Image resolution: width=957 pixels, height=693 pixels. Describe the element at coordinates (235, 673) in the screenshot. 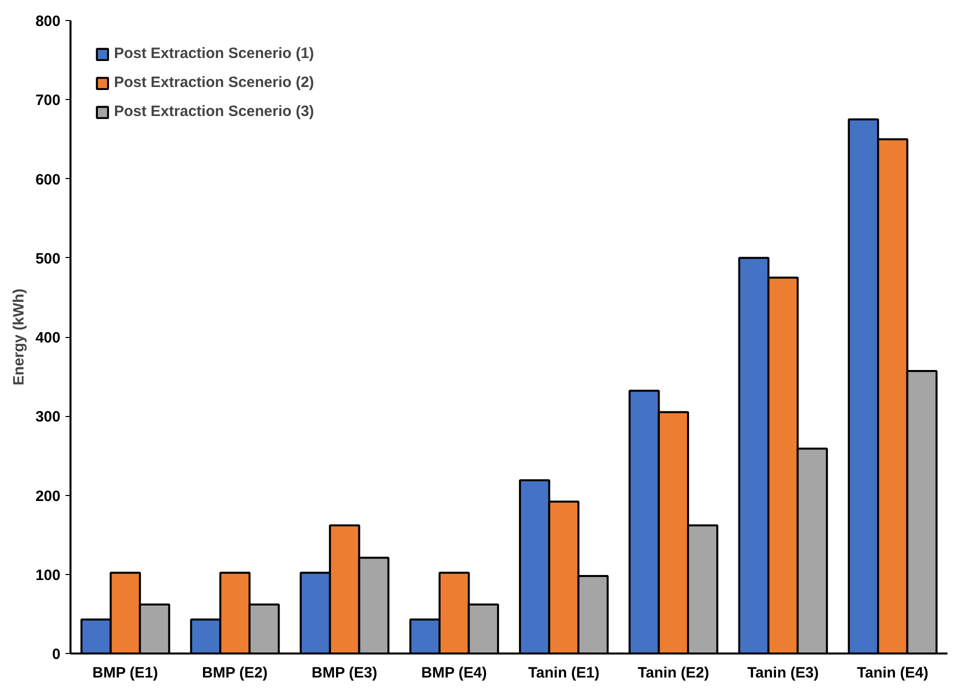

I see `x-tick-label: BMP (E2)` at that location.